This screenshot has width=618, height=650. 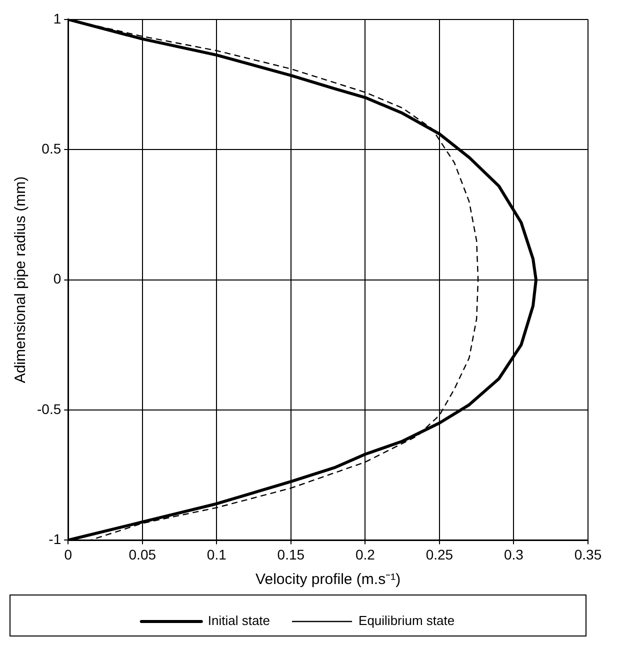 What do you see at coordinates (68, 554) in the screenshot?
I see `x-tick-label: 0` at bounding box center [68, 554].